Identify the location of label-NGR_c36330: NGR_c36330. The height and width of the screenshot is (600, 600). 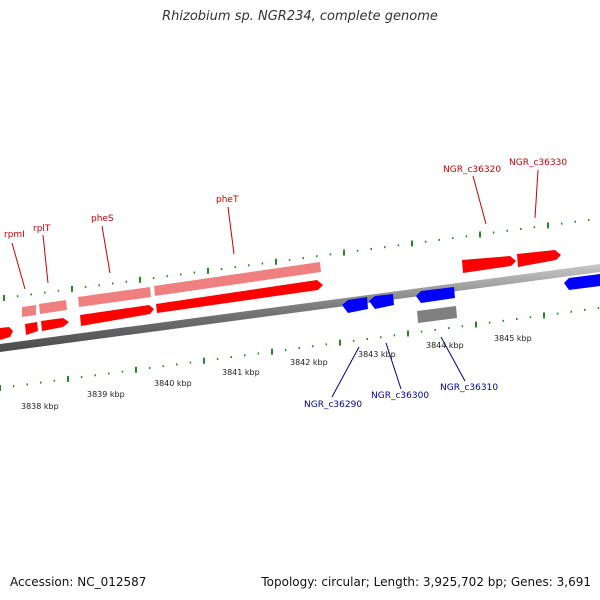
(538, 163).